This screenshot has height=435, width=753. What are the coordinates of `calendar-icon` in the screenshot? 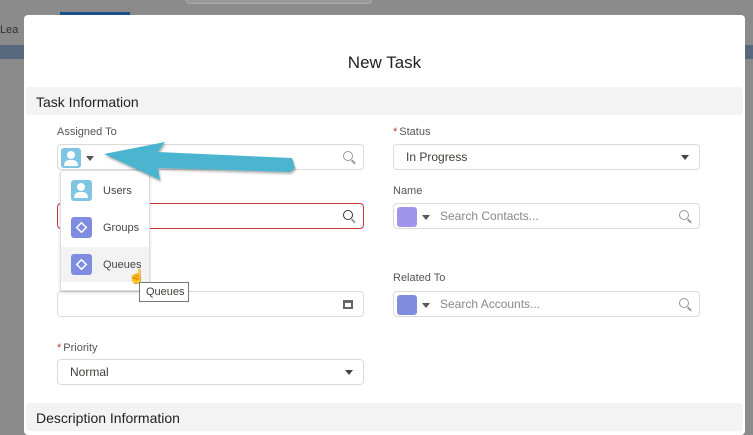 It's located at (348, 304).